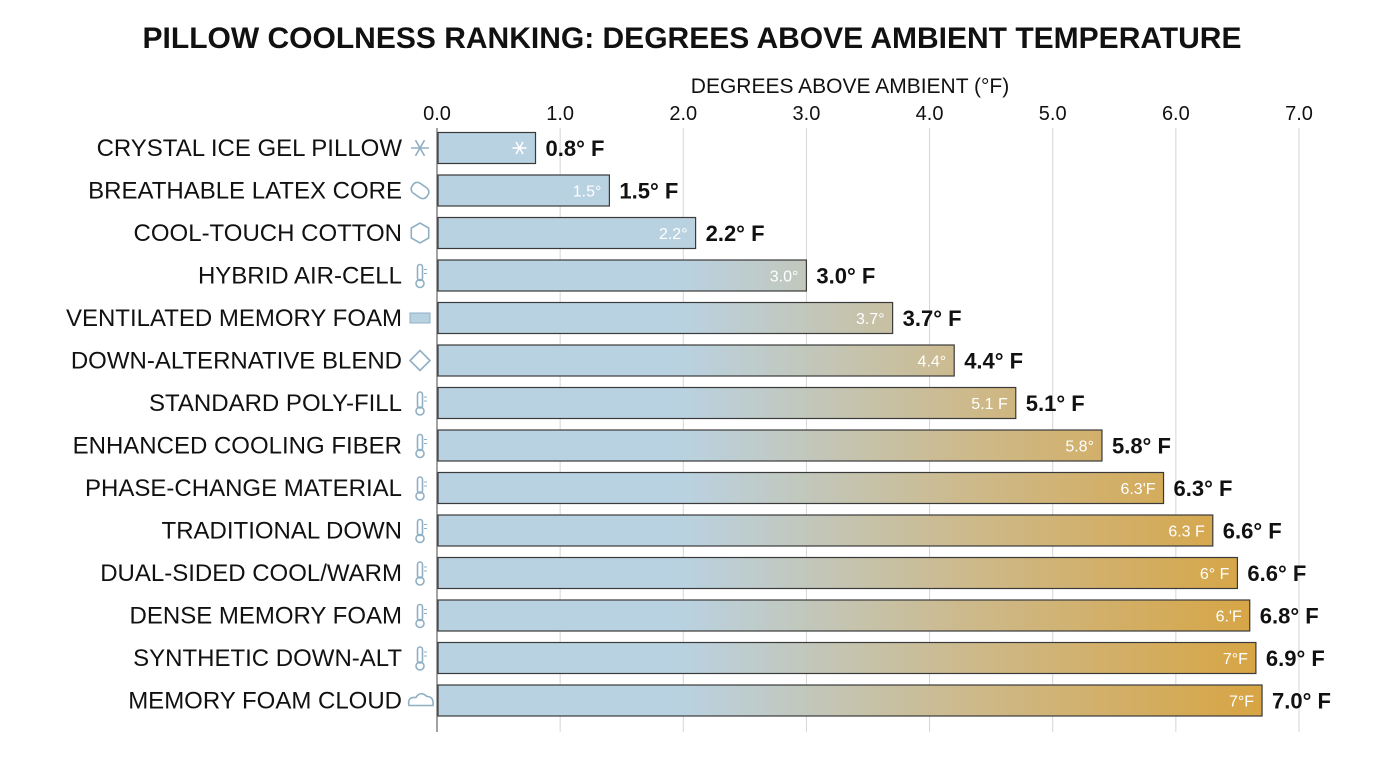 This screenshot has width=1376, height=768. Describe the element at coordinates (420, 190) in the screenshot. I see `pillow-icon` at that location.